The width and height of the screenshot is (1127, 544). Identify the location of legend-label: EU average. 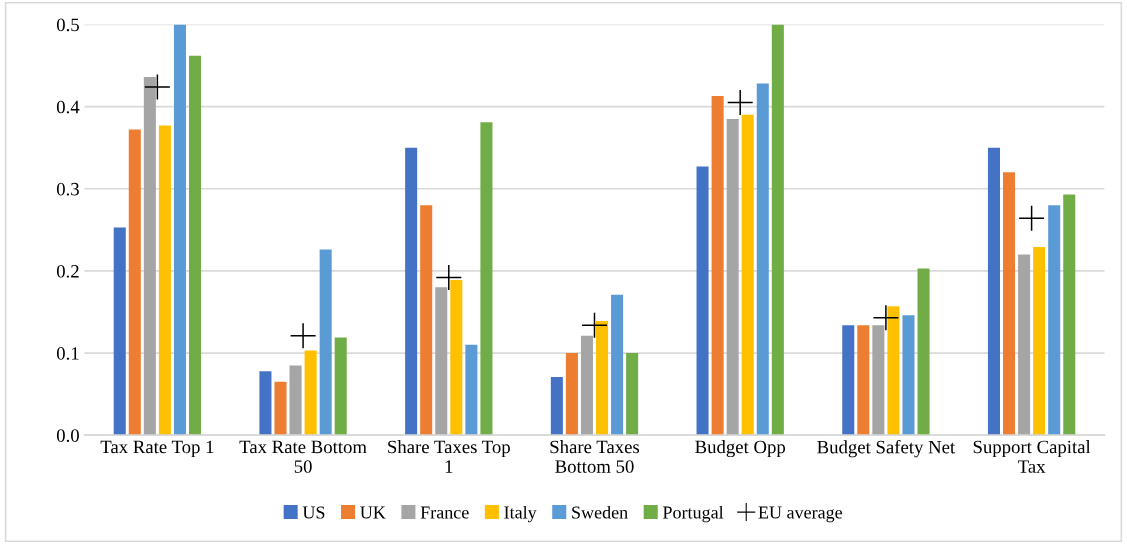
(800, 514).